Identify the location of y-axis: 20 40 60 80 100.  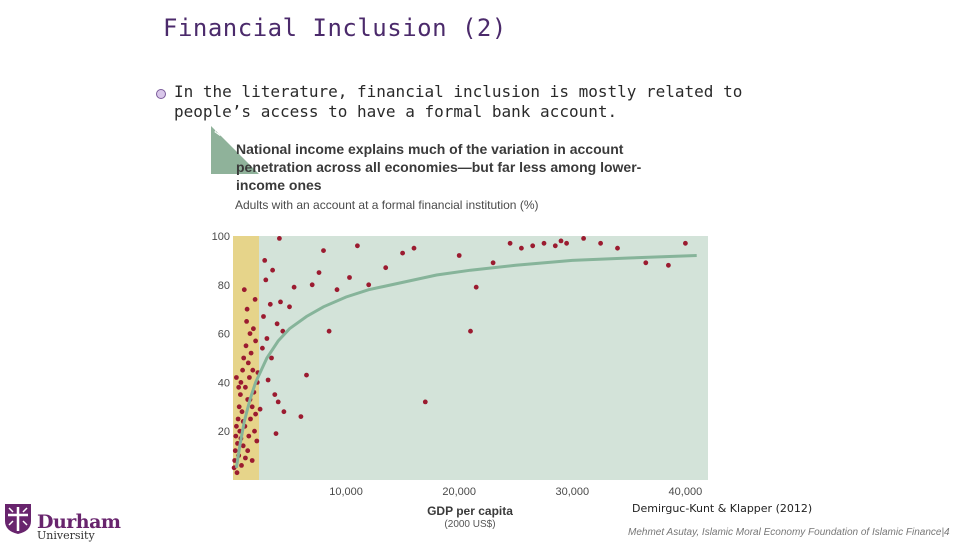
(221, 334).